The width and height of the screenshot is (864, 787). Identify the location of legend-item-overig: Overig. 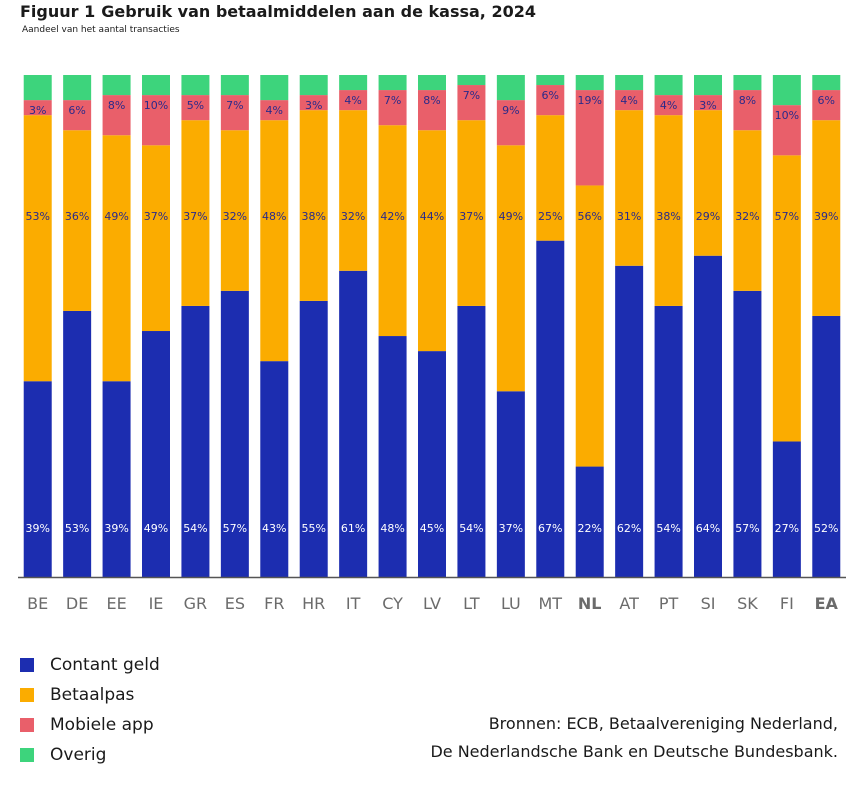
(90, 755).